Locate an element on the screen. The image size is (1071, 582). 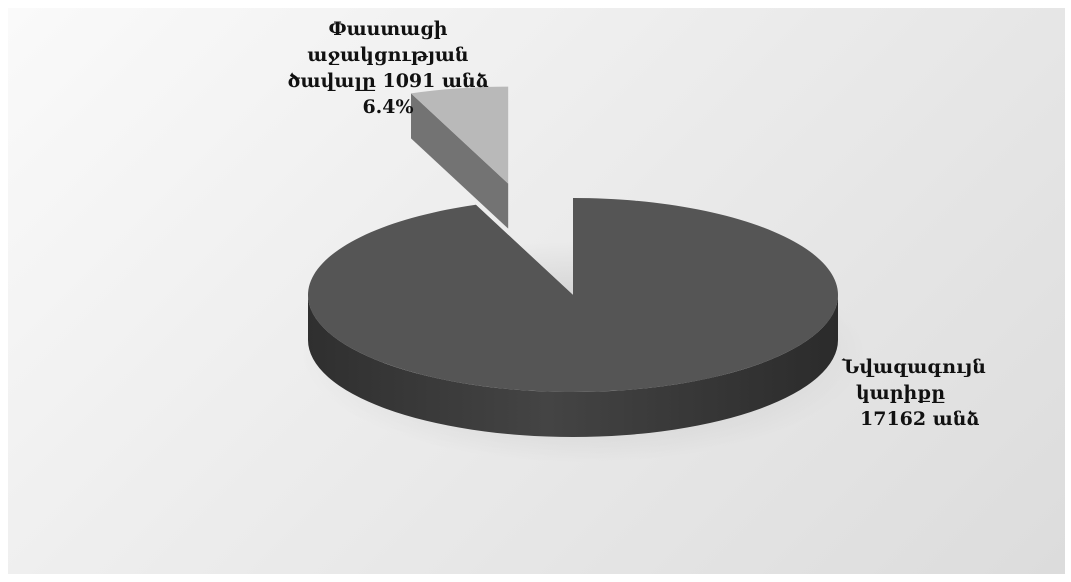
data-label-line: աջակցության is located at coordinates (388, 55).